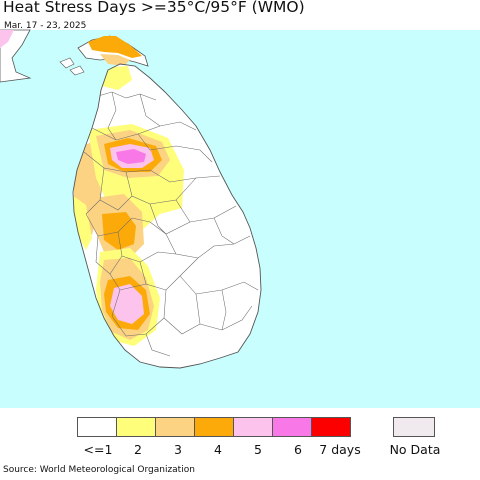 The width and height of the screenshot is (480, 480). I want to click on legend-label-1: <=1, so click(98, 449).